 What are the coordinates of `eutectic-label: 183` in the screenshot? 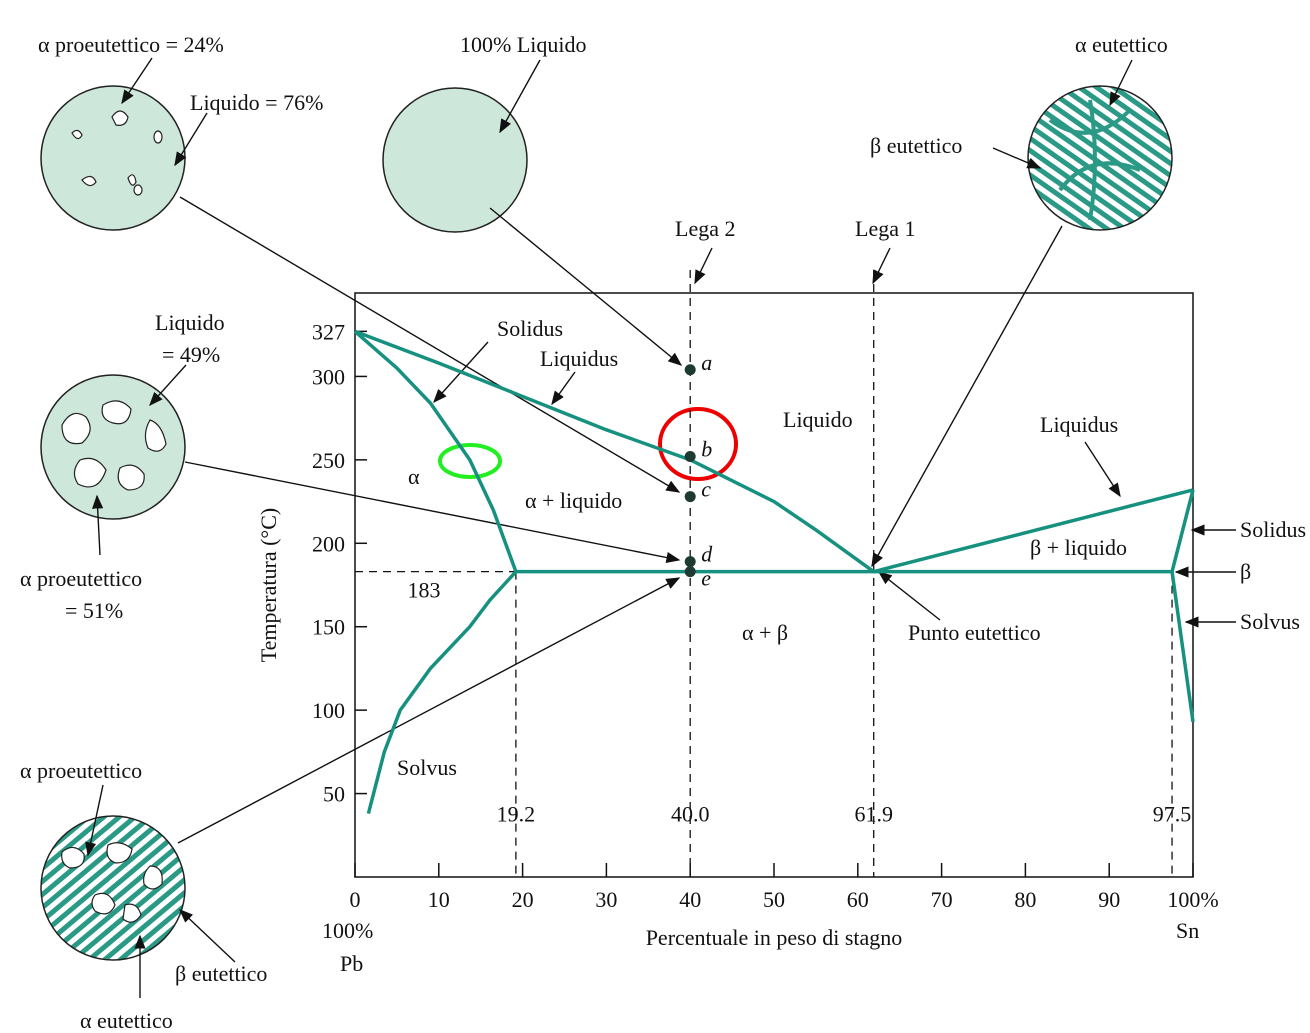 It's located at (424, 590).